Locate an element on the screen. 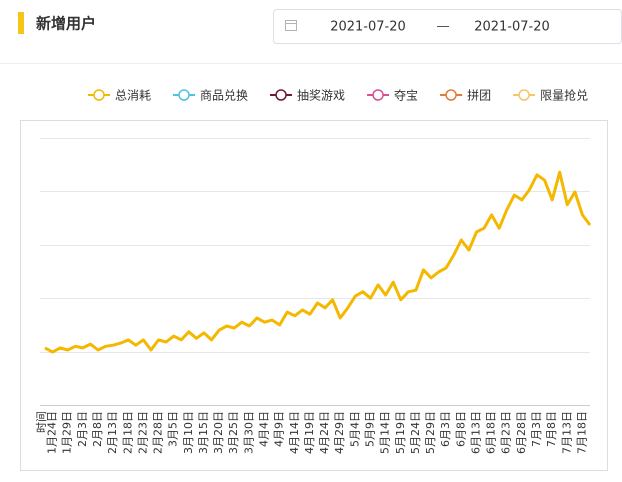  date-start: 2021-07-20 is located at coordinates (368, 27).